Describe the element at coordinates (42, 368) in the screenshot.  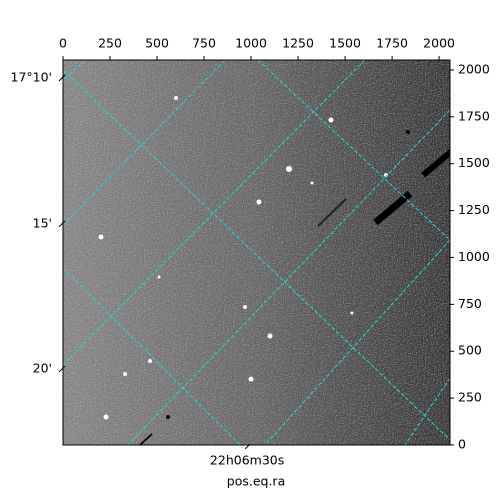
I see `dec-tick-label: 20'` at that location.